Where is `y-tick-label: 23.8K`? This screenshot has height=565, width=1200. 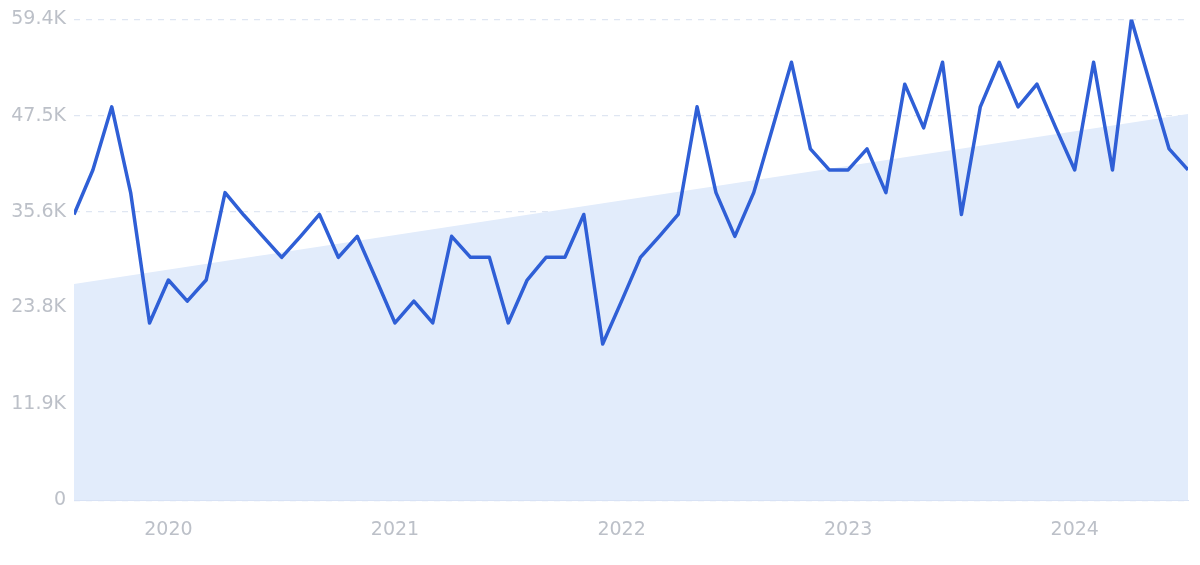
y-tick-label: 23.8K is located at coordinates (39, 305).